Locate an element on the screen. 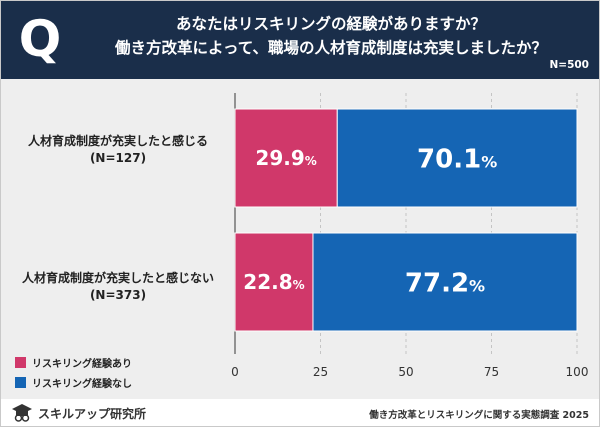 The height and width of the screenshot is (427, 600). graduation-cap-icon is located at coordinates (22, 413).